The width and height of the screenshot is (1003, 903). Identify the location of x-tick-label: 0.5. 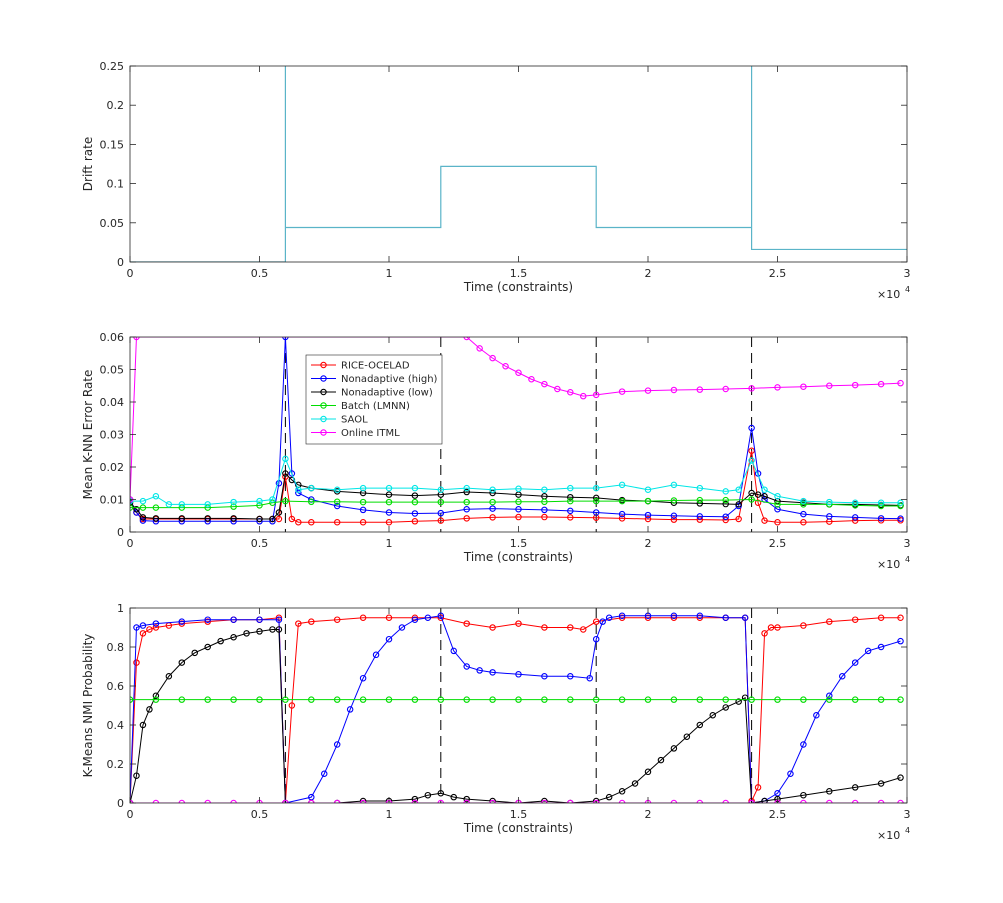
(260, 273).